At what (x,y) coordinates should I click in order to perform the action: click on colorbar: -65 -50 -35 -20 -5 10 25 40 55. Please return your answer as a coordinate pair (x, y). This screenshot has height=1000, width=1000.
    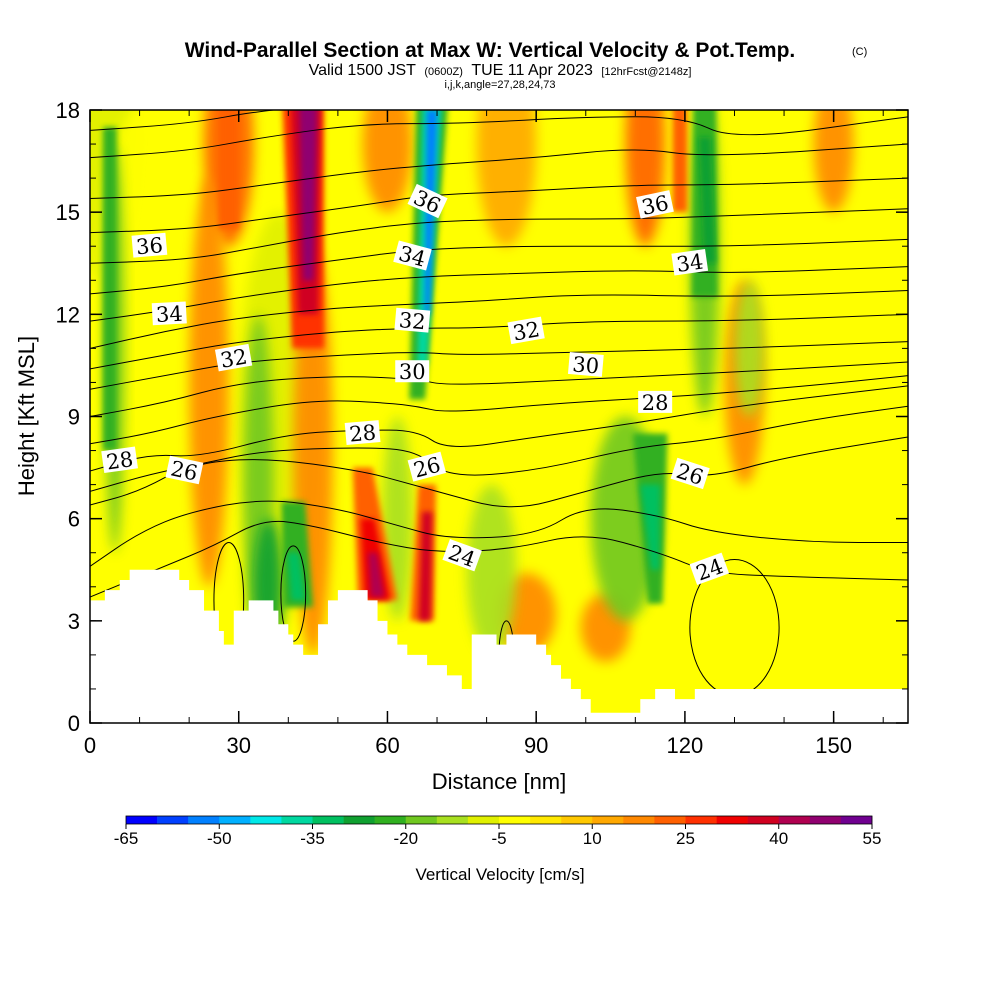
    Looking at the image, I should click on (498, 831).